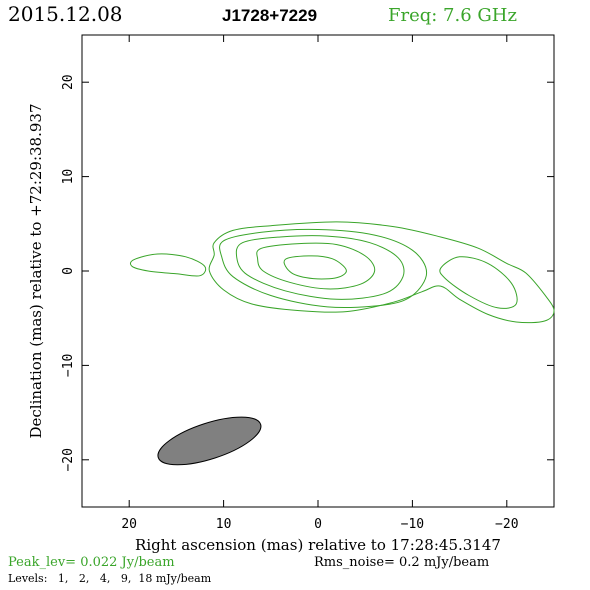 Image resolution: width=590 pixels, height=590 pixels. What do you see at coordinates (68, 177) in the screenshot?
I see `y-tick-label: 10` at bounding box center [68, 177].